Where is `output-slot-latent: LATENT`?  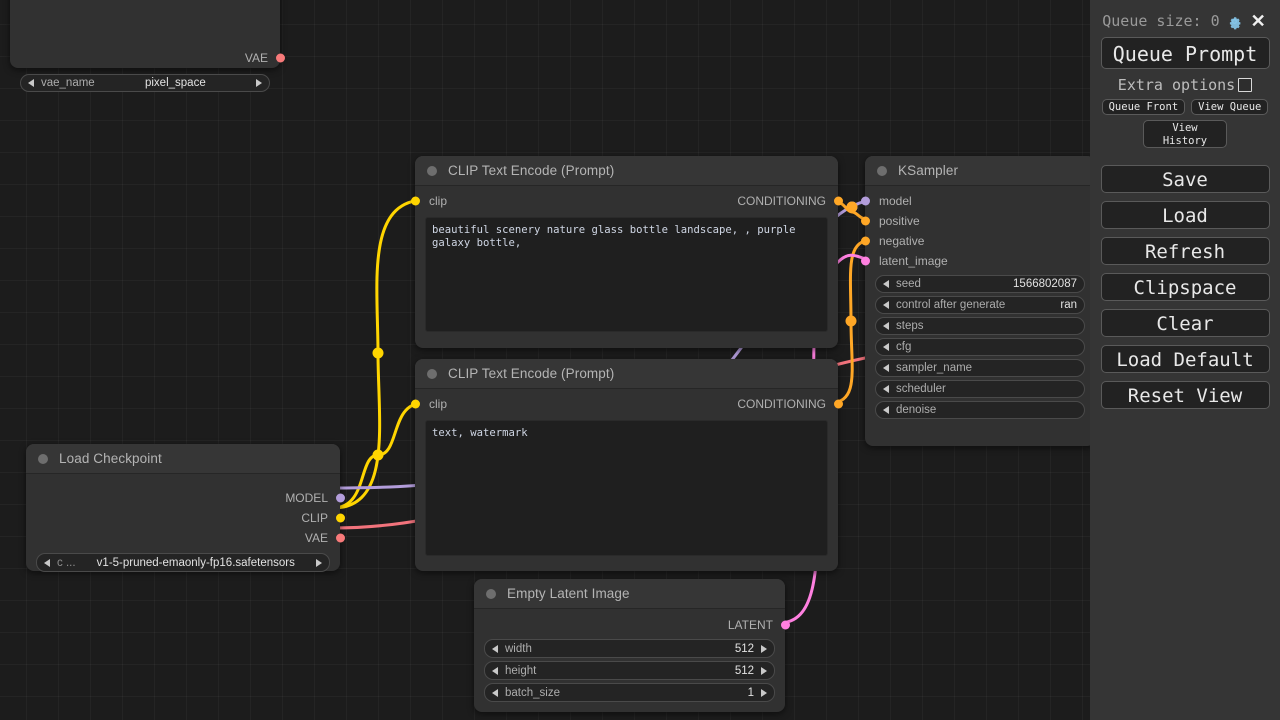
output-slot-latent: LATENT is located at coordinates (632, 625).